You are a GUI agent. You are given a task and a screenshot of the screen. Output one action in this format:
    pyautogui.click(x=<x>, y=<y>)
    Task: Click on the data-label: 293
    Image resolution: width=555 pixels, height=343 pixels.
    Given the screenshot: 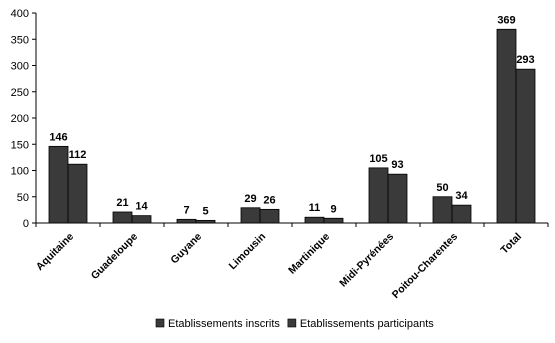 What is the action you would take?
    pyautogui.click(x=525, y=60)
    